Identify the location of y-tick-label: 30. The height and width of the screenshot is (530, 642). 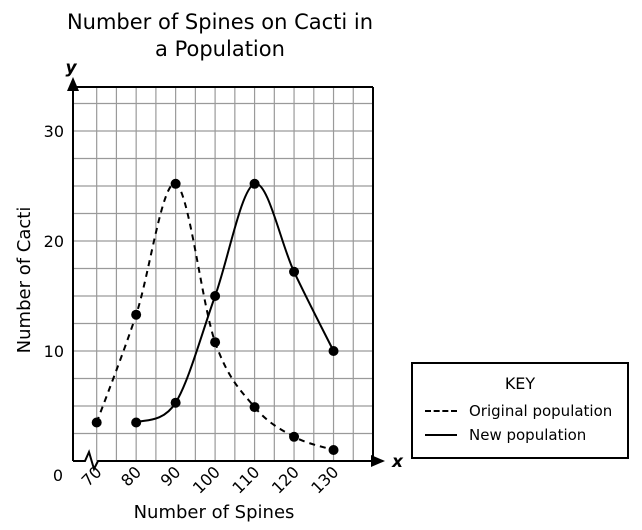
(54, 131).